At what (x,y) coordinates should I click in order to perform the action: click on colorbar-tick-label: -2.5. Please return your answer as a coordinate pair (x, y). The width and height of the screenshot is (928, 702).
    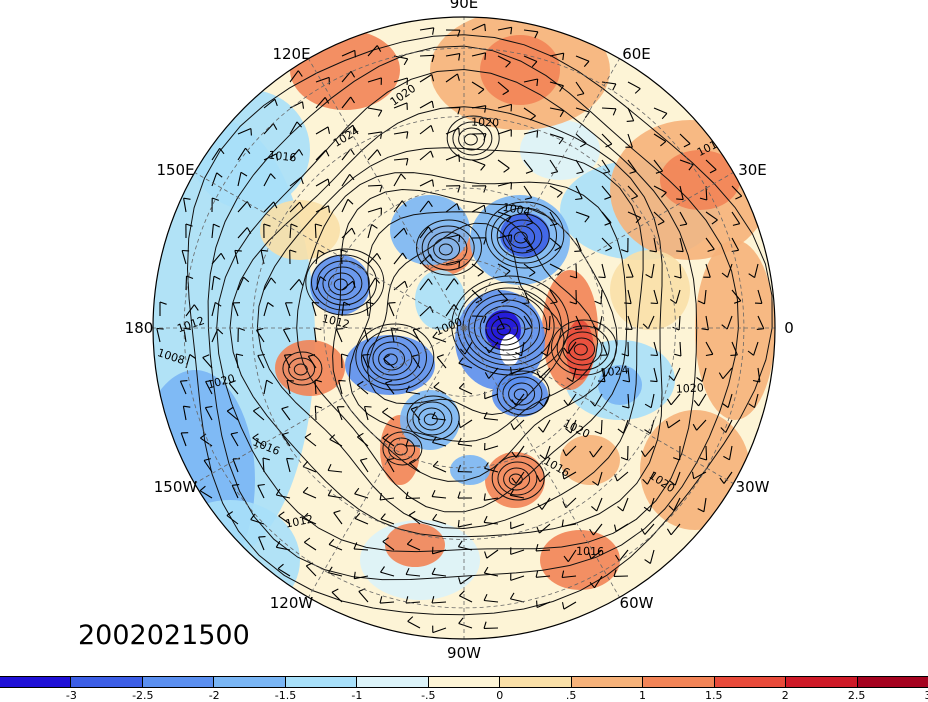
    Looking at the image, I should click on (143, 695).